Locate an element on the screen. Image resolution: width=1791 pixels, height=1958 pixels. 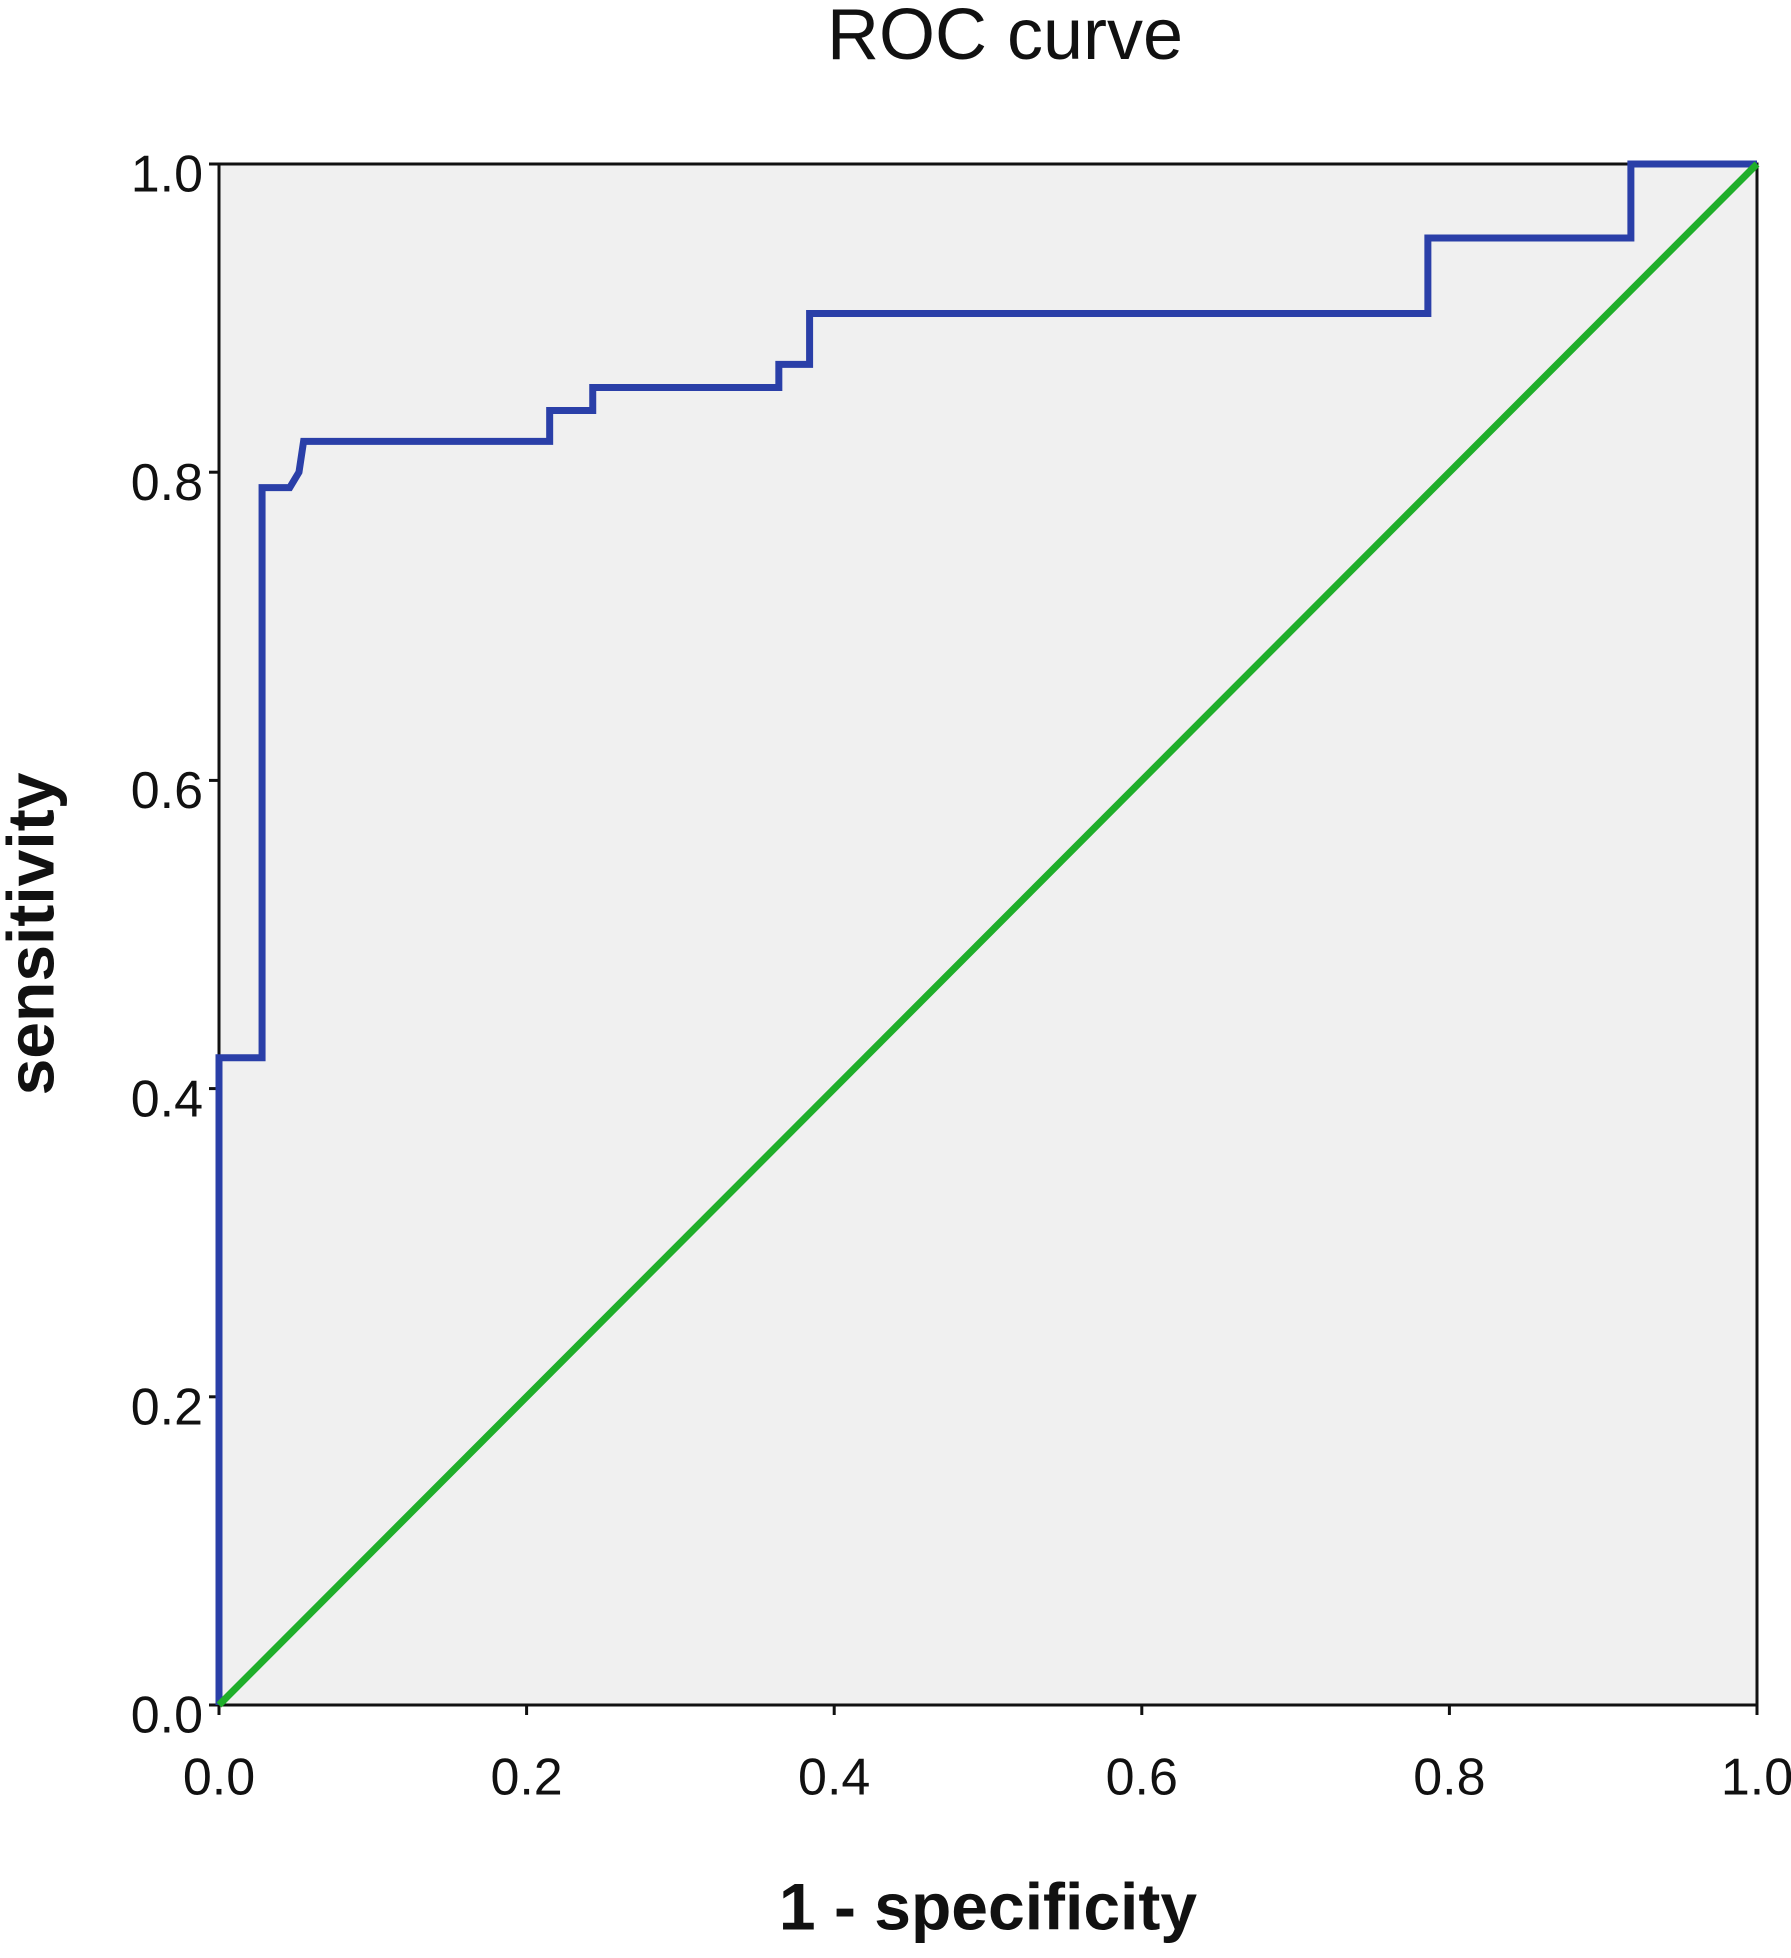
x-axis-label: 1 - specificity is located at coordinates (988, 1906).